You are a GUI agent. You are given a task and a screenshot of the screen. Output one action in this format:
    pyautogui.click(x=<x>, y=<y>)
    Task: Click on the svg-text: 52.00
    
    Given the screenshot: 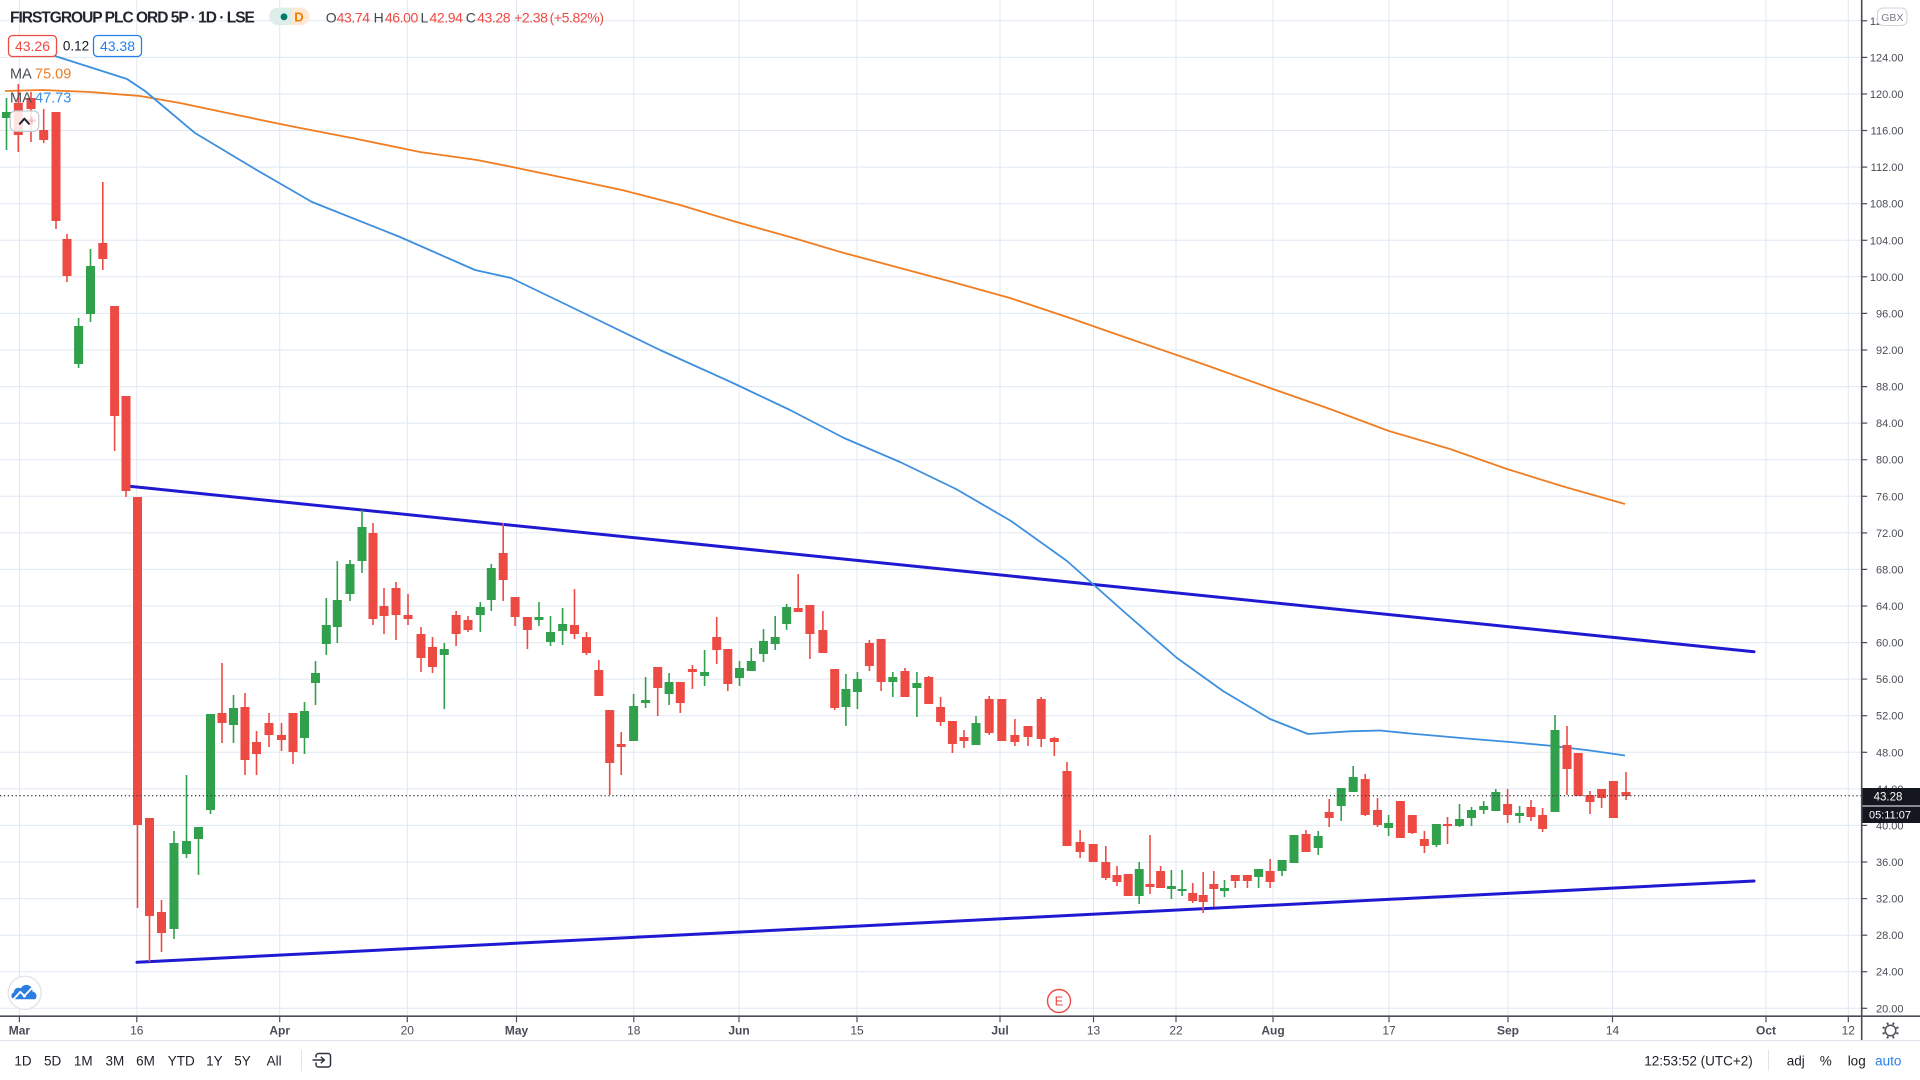 What is the action you would take?
    pyautogui.click(x=1890, y=717)
    